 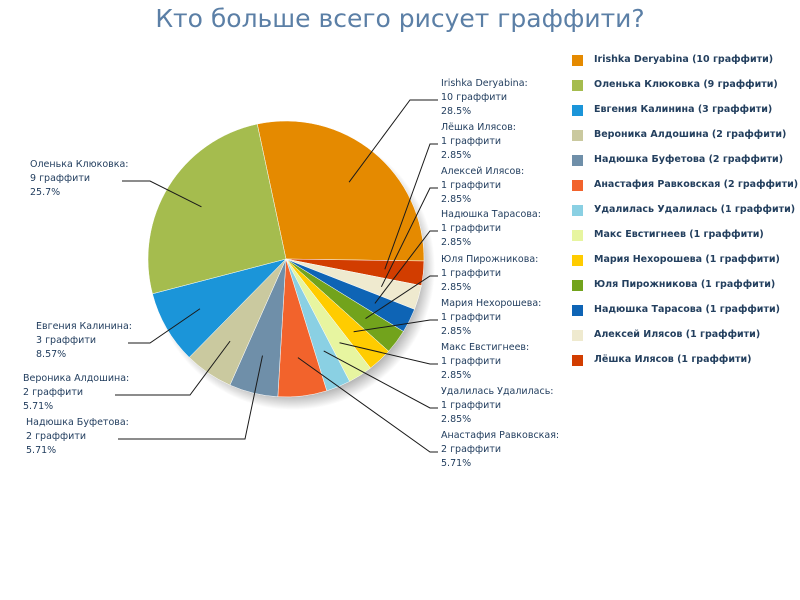 What do you see at coordinates (684, 59) in the screenshot?
I see `legend-label: Irishka Deryabina (10 граффити)` at bounding box center [684, 59].